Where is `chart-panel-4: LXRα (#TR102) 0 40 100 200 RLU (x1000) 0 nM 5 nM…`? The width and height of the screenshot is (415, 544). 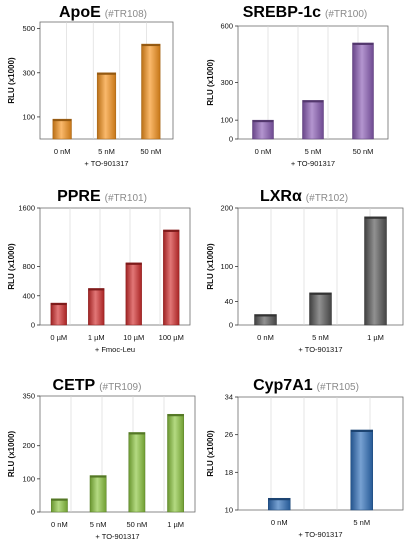 chart-panel-4: LXRα (#TR102) 0 40 100 200 RLU (x1000) 0 nM 5 nM… is located at coordinates (305, 271).